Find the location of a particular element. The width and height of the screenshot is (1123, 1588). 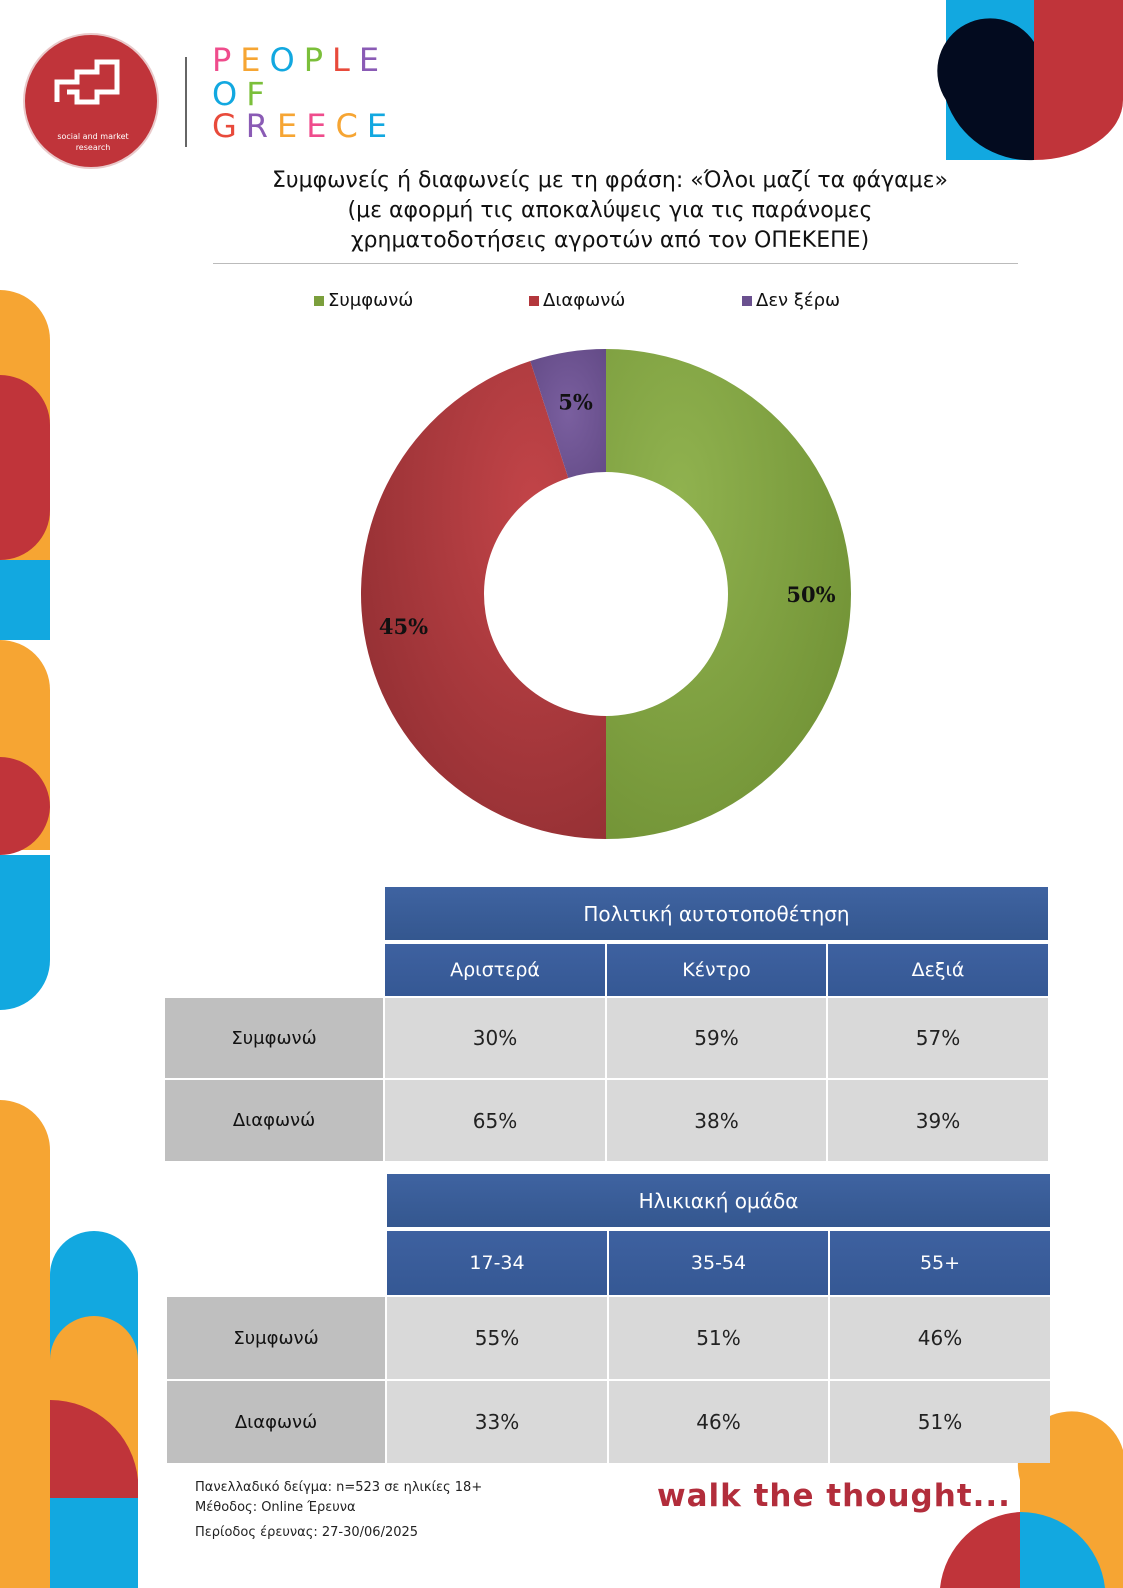

slice-label-disagree: 45% is located at coordinates (403, 626).